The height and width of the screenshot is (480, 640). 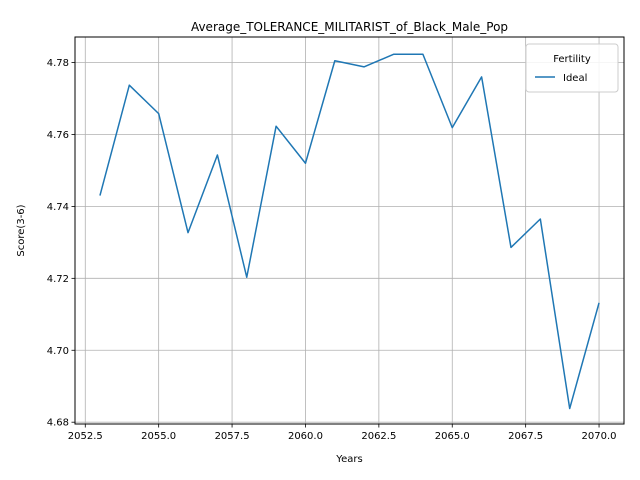 What do you see at coordinates (21, 230) in the screenshot?
I see `y-axis-label: Score(3-6)` at bounding box center [21, 230].